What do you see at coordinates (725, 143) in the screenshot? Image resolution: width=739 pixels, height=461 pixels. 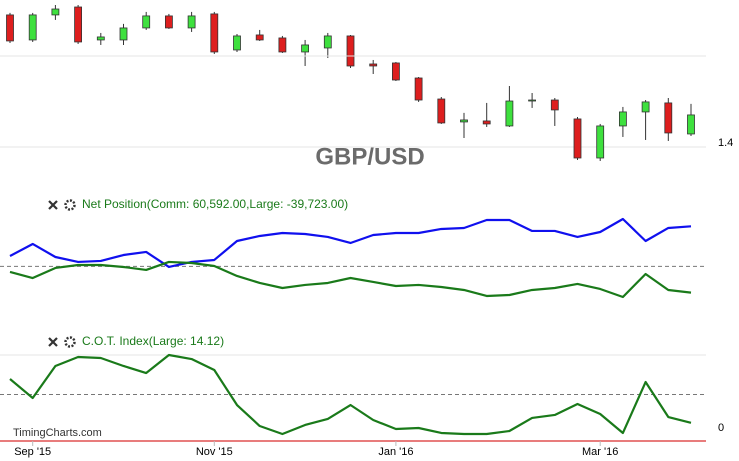 I see `y-tick-label: 1.4` at bounding box center [725, 143].